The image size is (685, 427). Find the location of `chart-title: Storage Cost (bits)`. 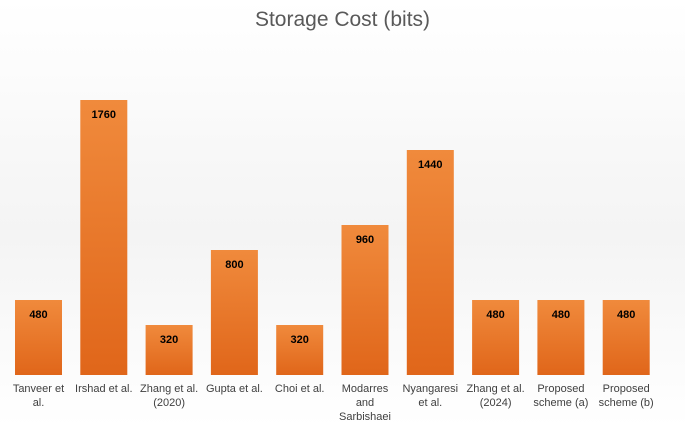

chart-title: Storage Cost (bits) is located at coordinates (342, 19).